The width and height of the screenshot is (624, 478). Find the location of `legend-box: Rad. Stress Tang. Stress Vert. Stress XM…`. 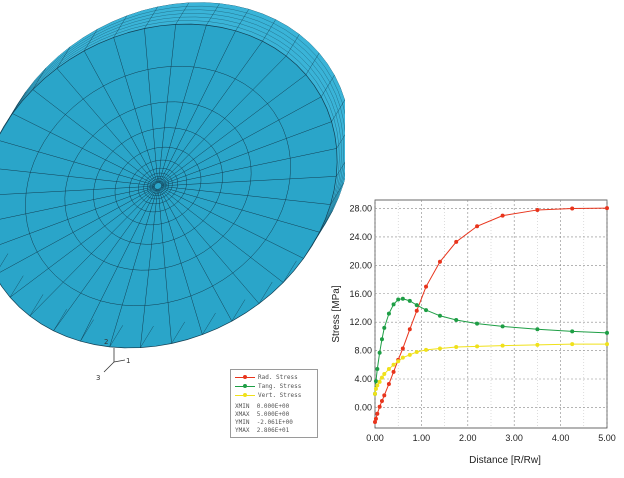

legend-box: Rad. Stress Tang. Stress Vert. Stress XM… is located at coordinates (274, 403).